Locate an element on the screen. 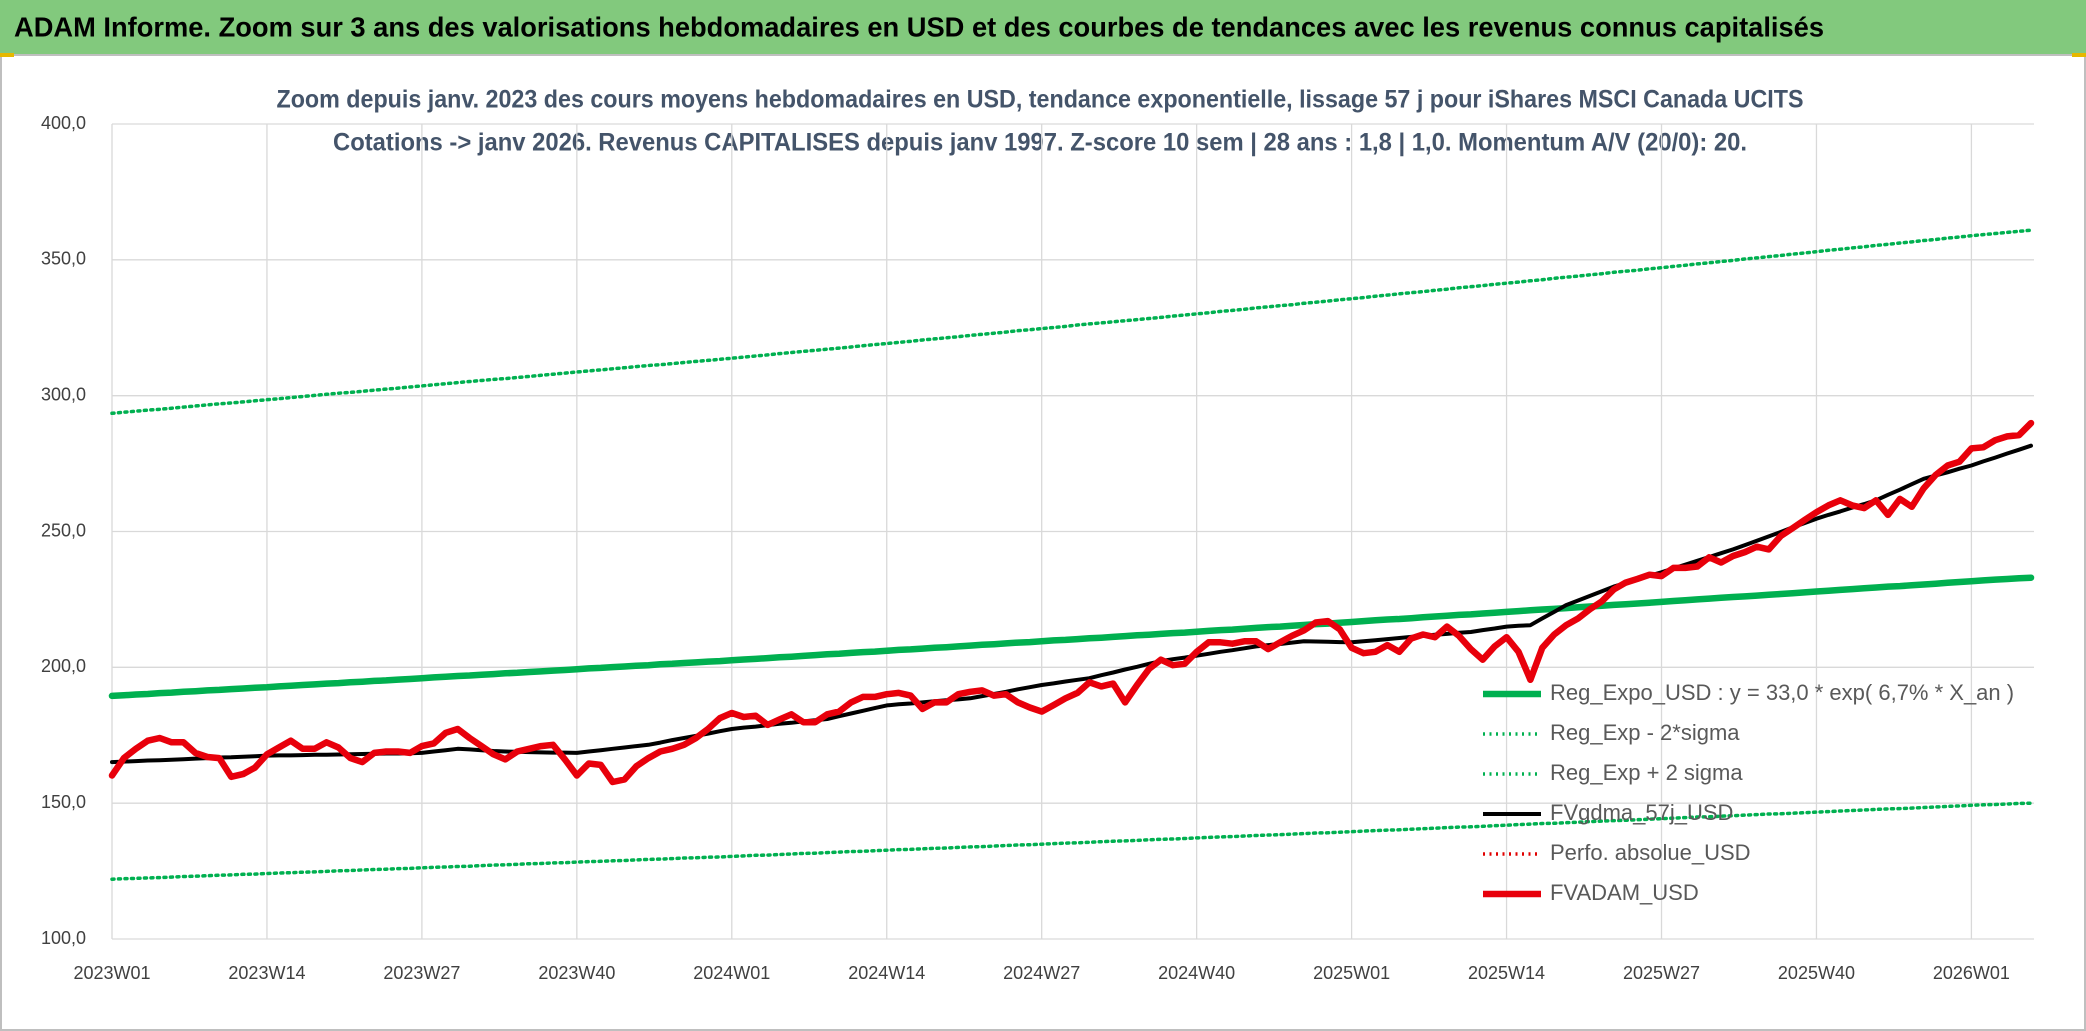 This screenshot has width=2086, height=1031. x-tick-label: 2023W27 is located at coordinates (421, 973).